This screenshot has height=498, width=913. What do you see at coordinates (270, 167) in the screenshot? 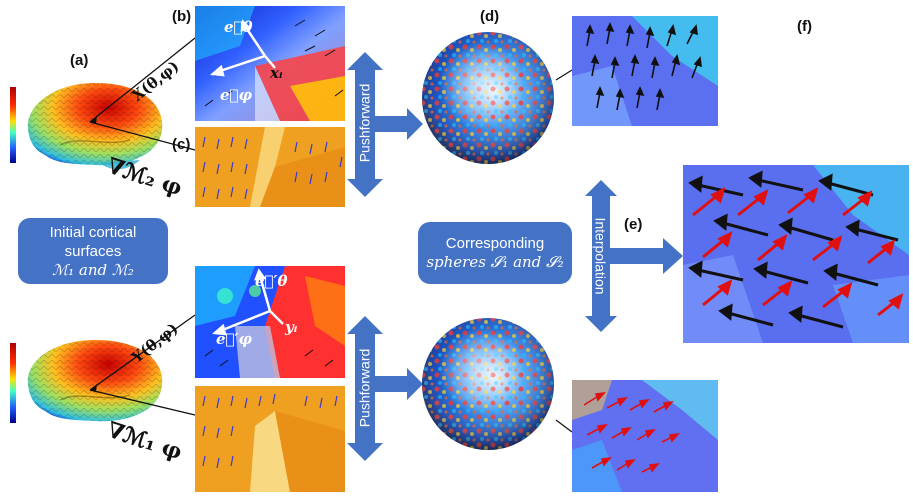
I see `panel-c-top-field` at bounding box center [270, 167].